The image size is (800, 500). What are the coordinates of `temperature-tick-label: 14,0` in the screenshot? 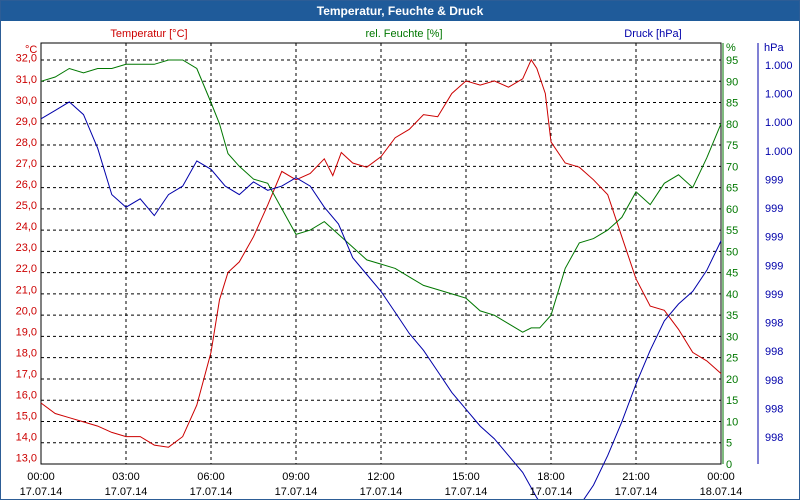 It's located at (26, 438).